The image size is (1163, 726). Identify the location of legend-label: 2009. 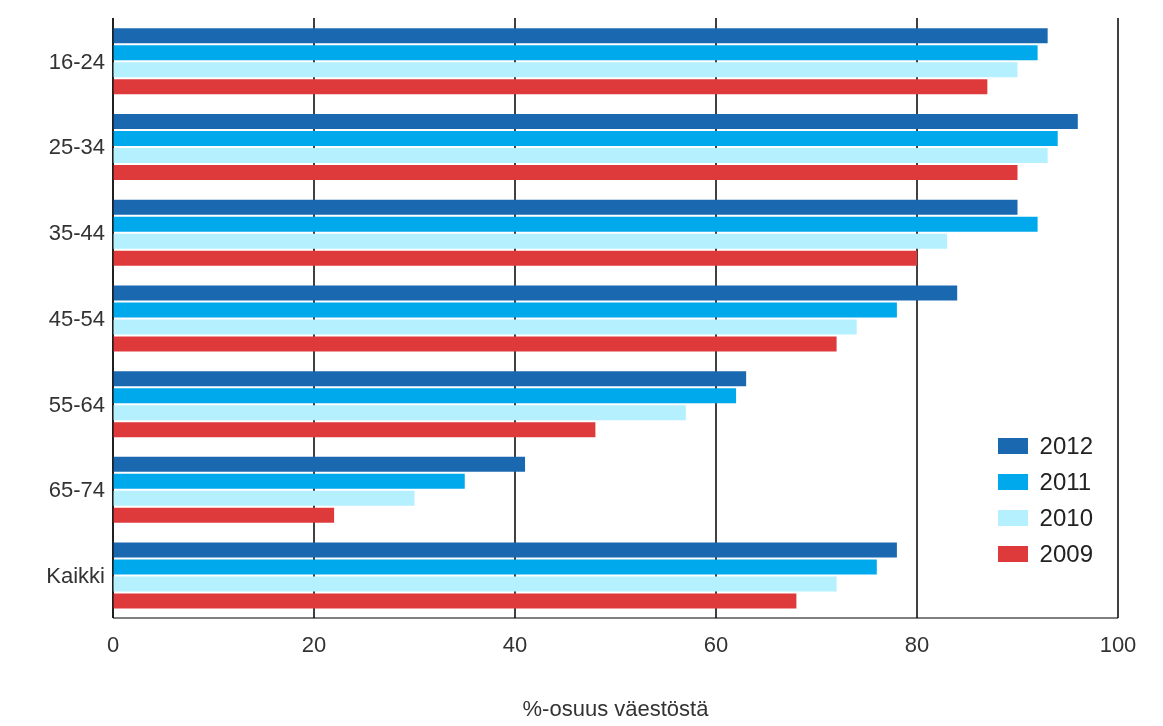
(1066, 554).